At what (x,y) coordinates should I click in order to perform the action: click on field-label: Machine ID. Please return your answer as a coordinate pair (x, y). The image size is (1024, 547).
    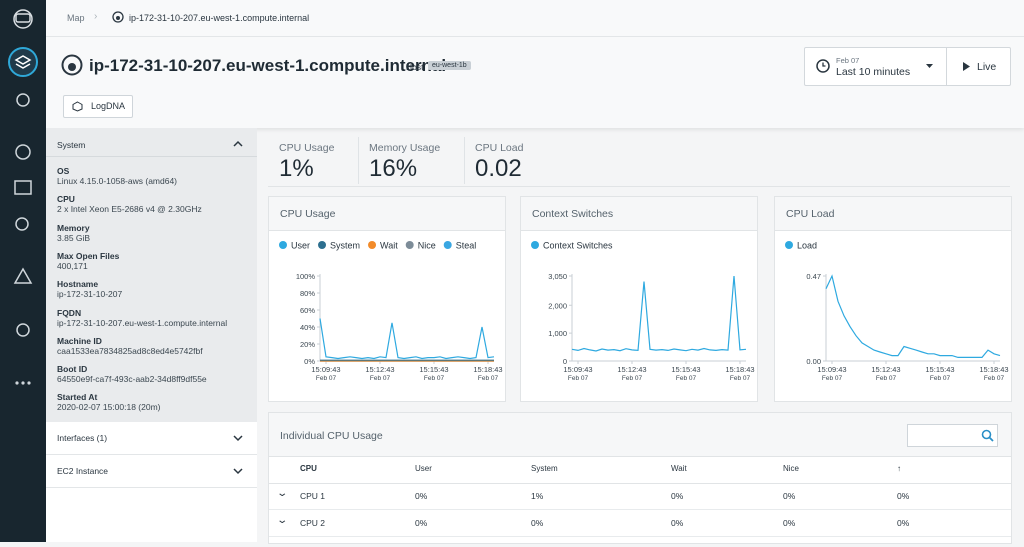
    Looking at the image, I should click on (79, 340).